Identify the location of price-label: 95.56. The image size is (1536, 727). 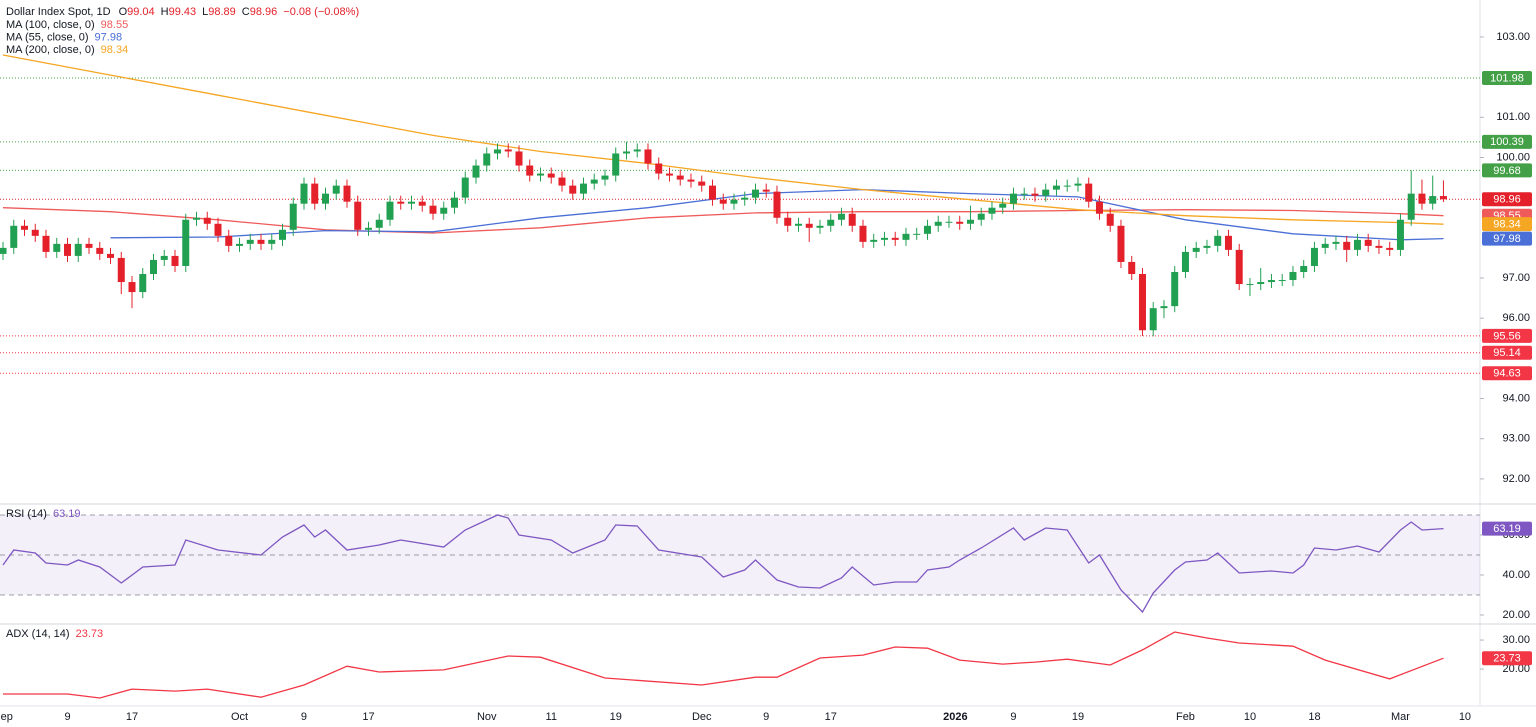
(1507, 336).